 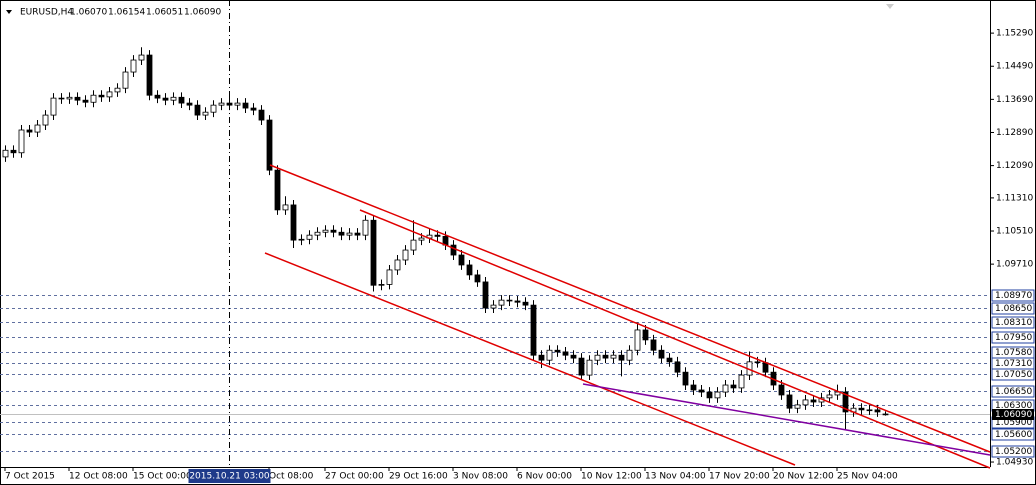 I want to click on menu-arrow, so click(x=9, y=12).